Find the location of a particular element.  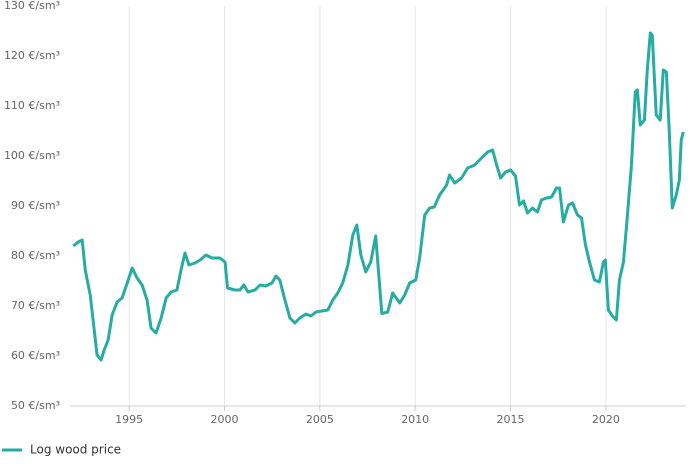

y-tick-label: 80 €/sm³ is located at coordinates (35, 255).